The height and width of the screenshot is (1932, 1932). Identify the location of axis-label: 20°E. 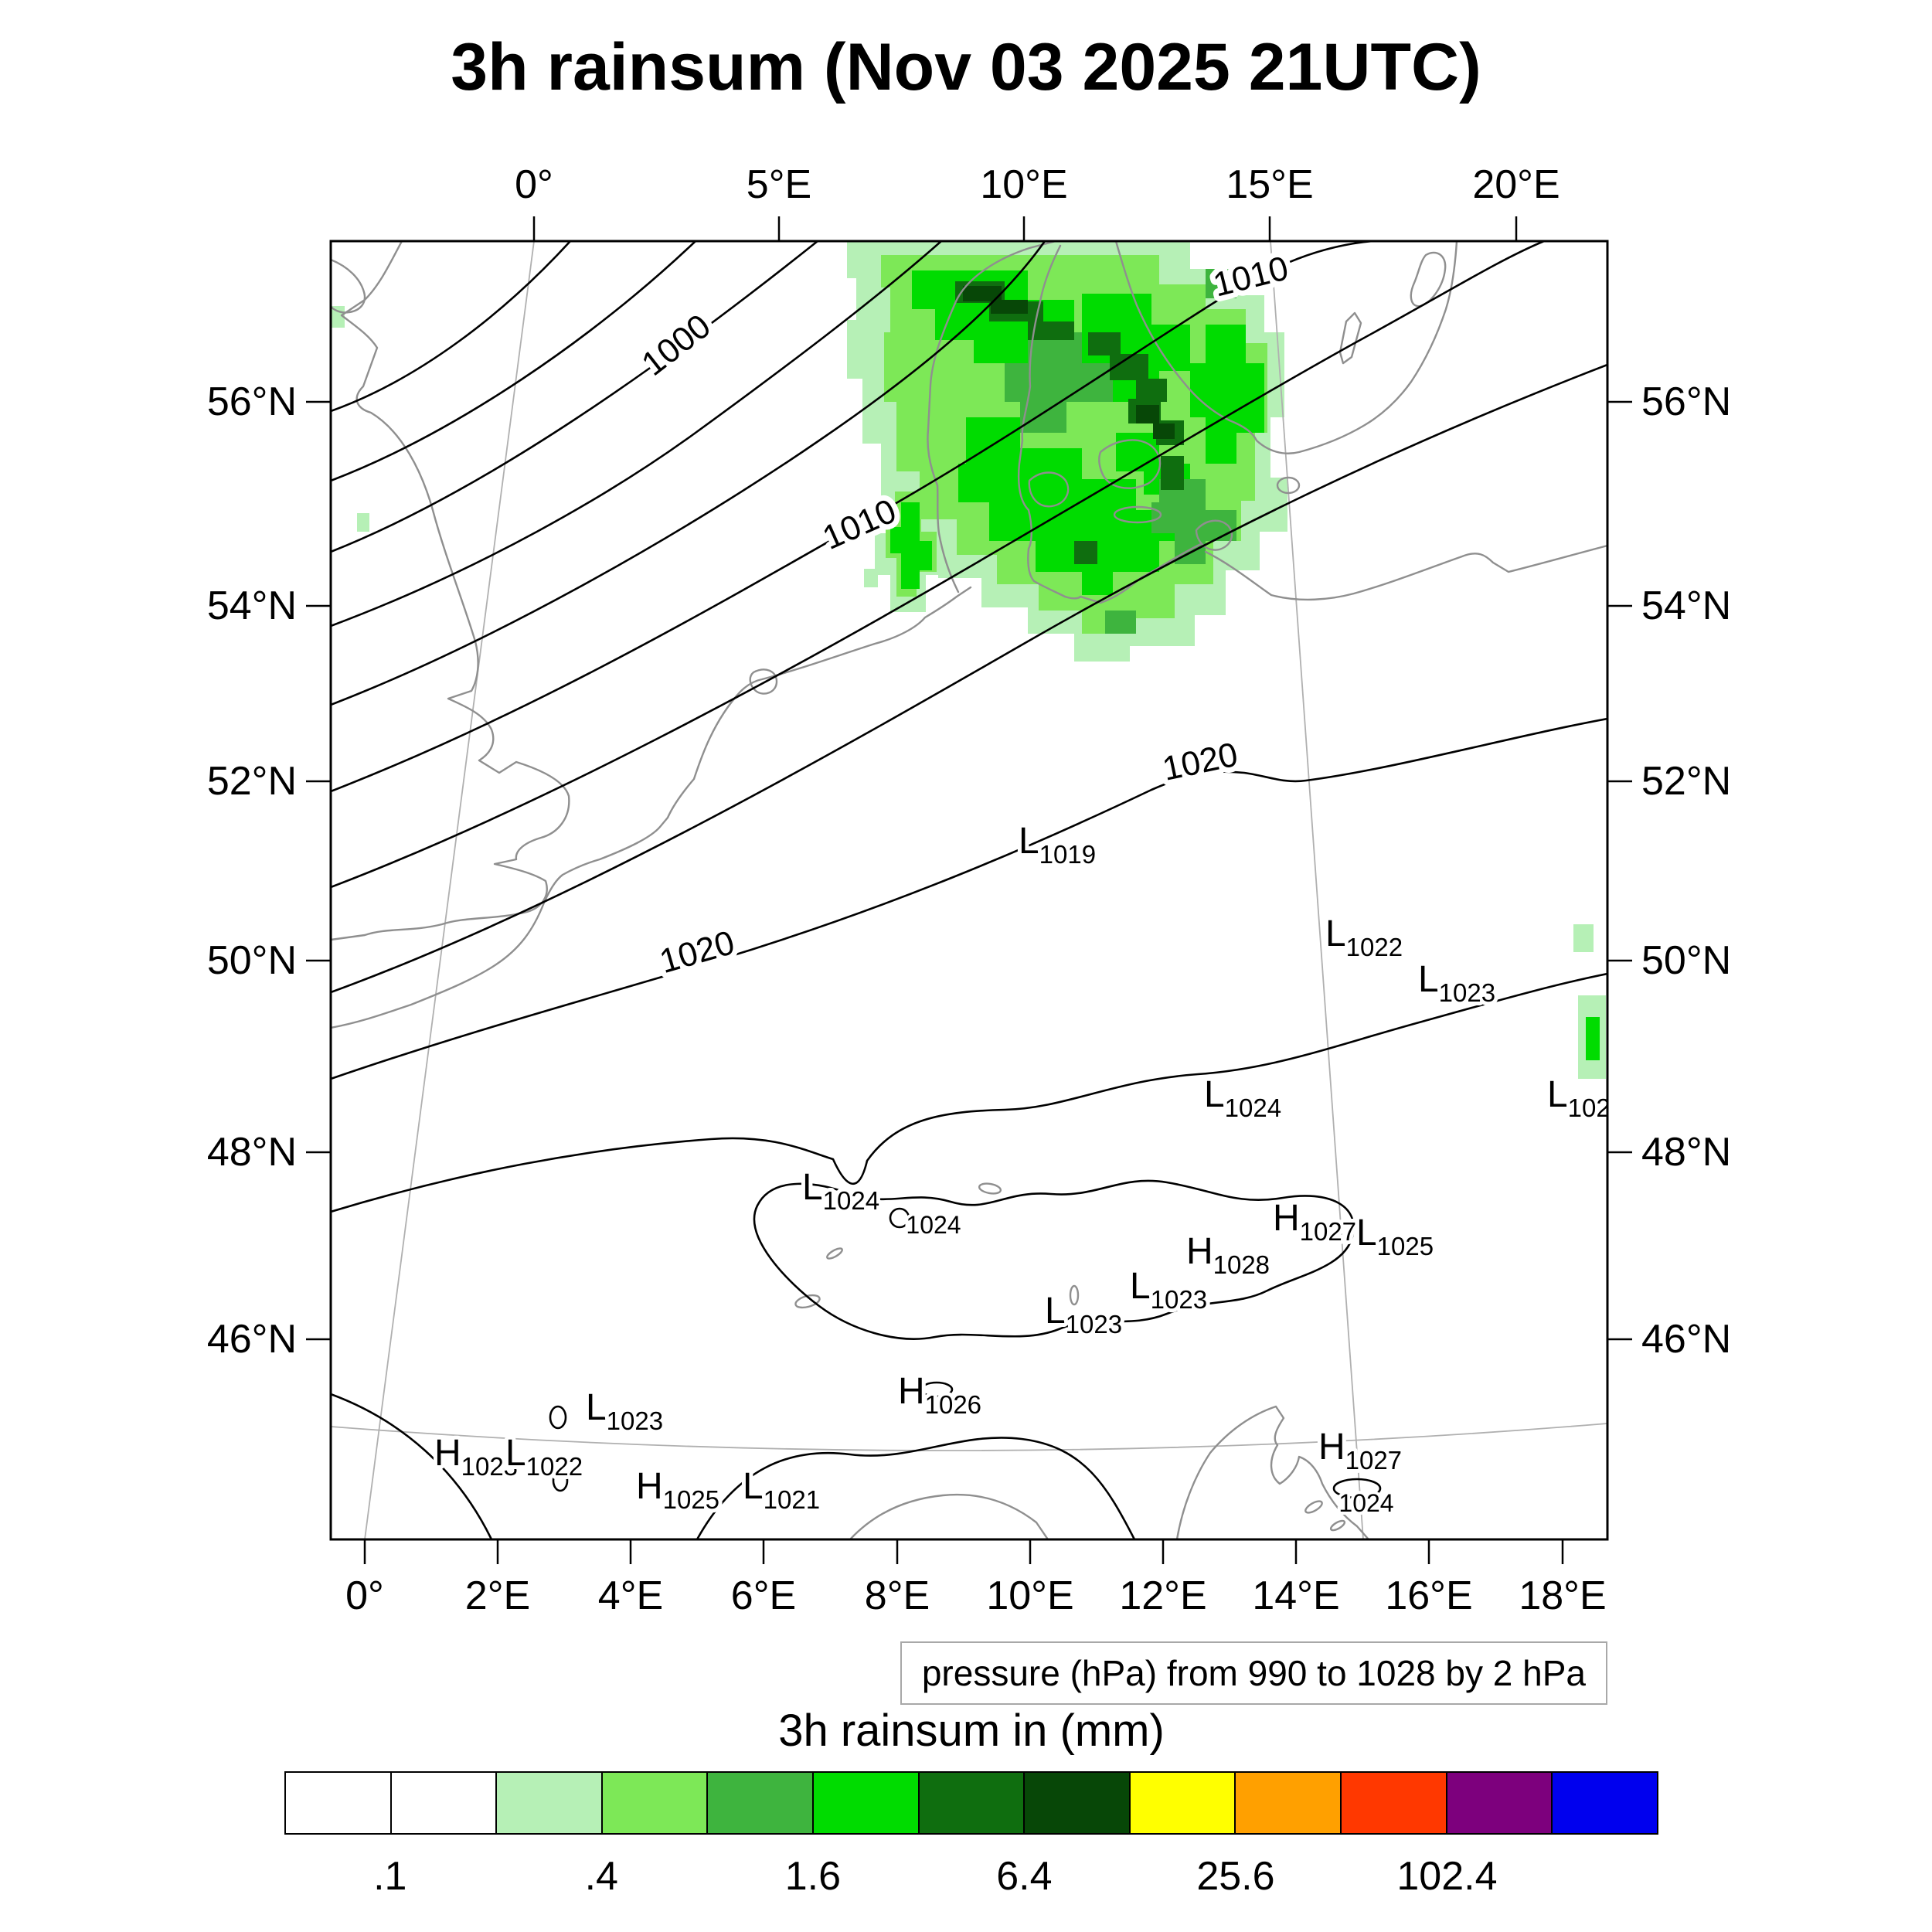
(1516, 184).